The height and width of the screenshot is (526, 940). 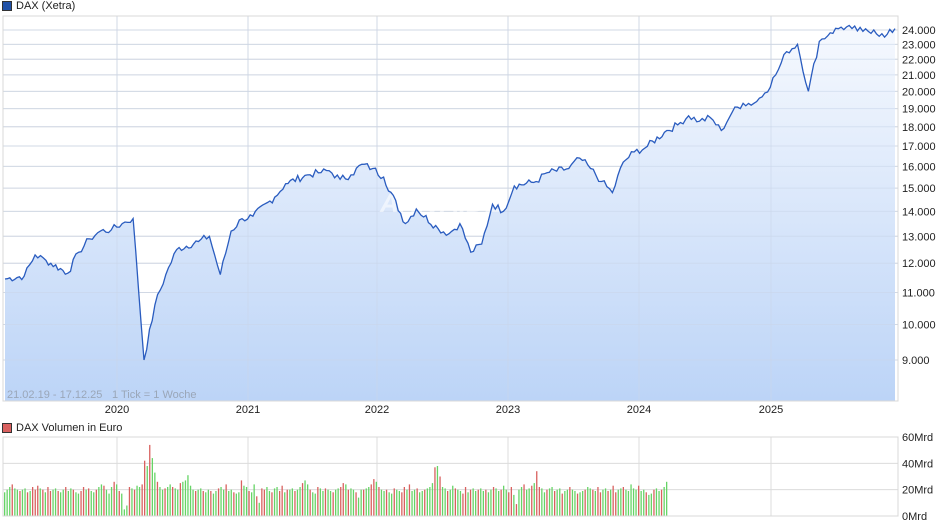 I want to click on date-range-label: 21.02.19 - 17.12.25, so click(x=54, y=395).